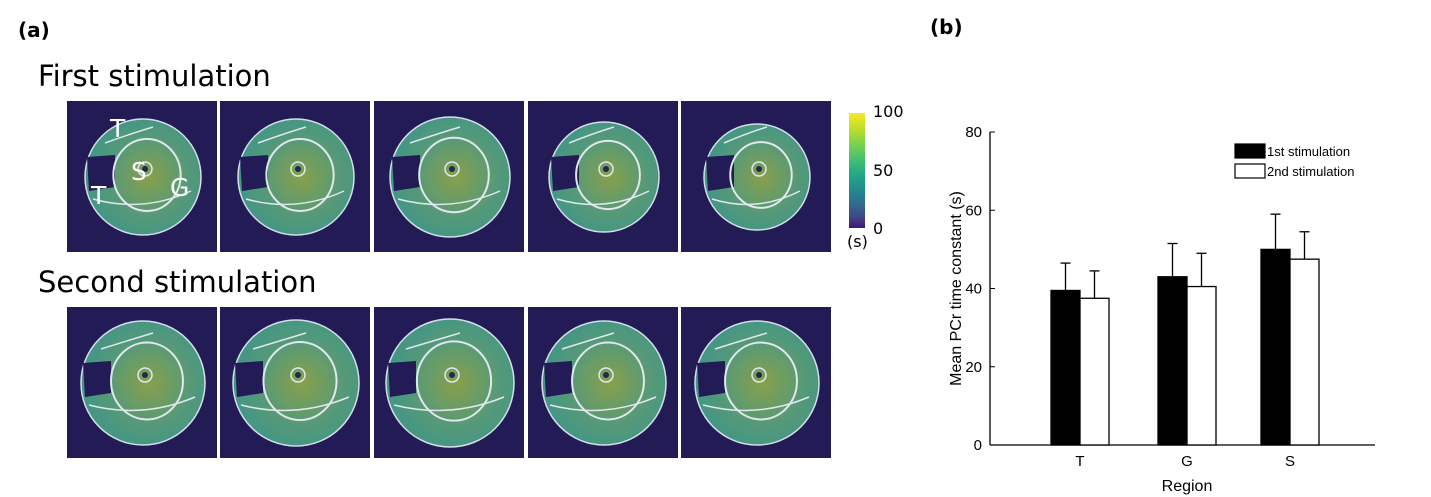  I want to click on colorbar-tick-mid: 50, so click(883, 170).